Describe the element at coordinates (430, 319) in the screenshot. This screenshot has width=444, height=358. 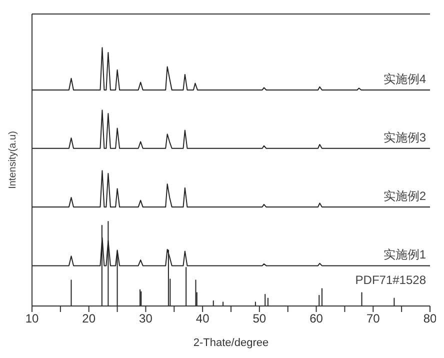
I see `x-tick-label: 80` at that location.